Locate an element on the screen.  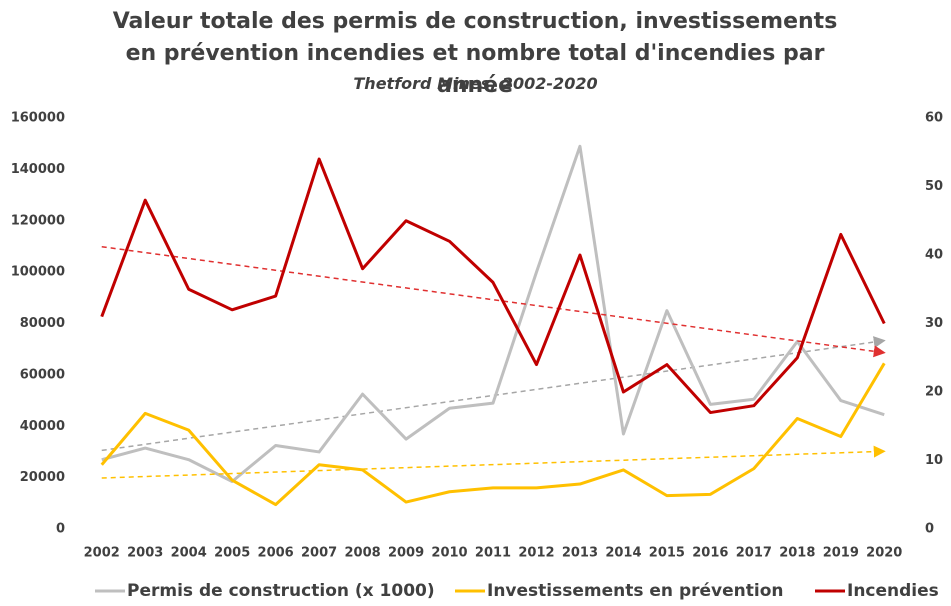
x-tick-label: 2015 is located at coordinates (667, 553).